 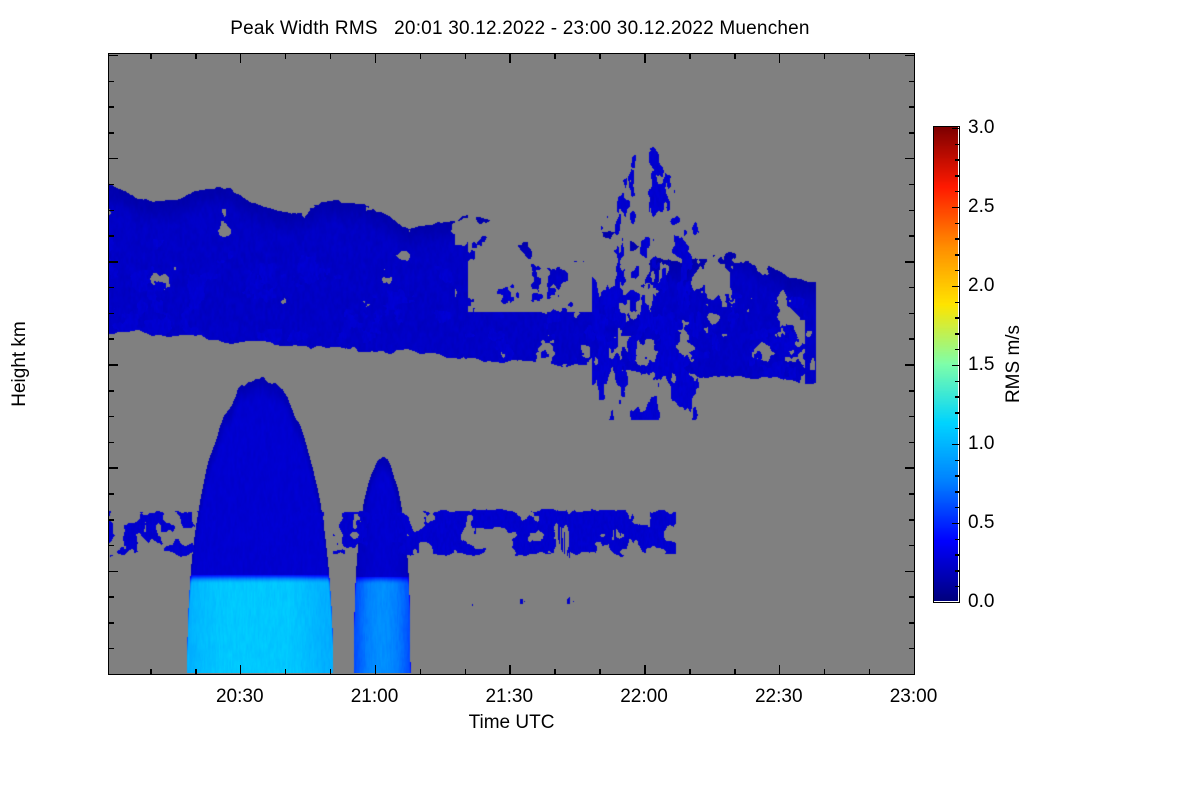 What do you see at coordinates (778, 696) in the screenshot?
I see `x-axis-tick-label: 22:30` at bounding box center [778, 696].